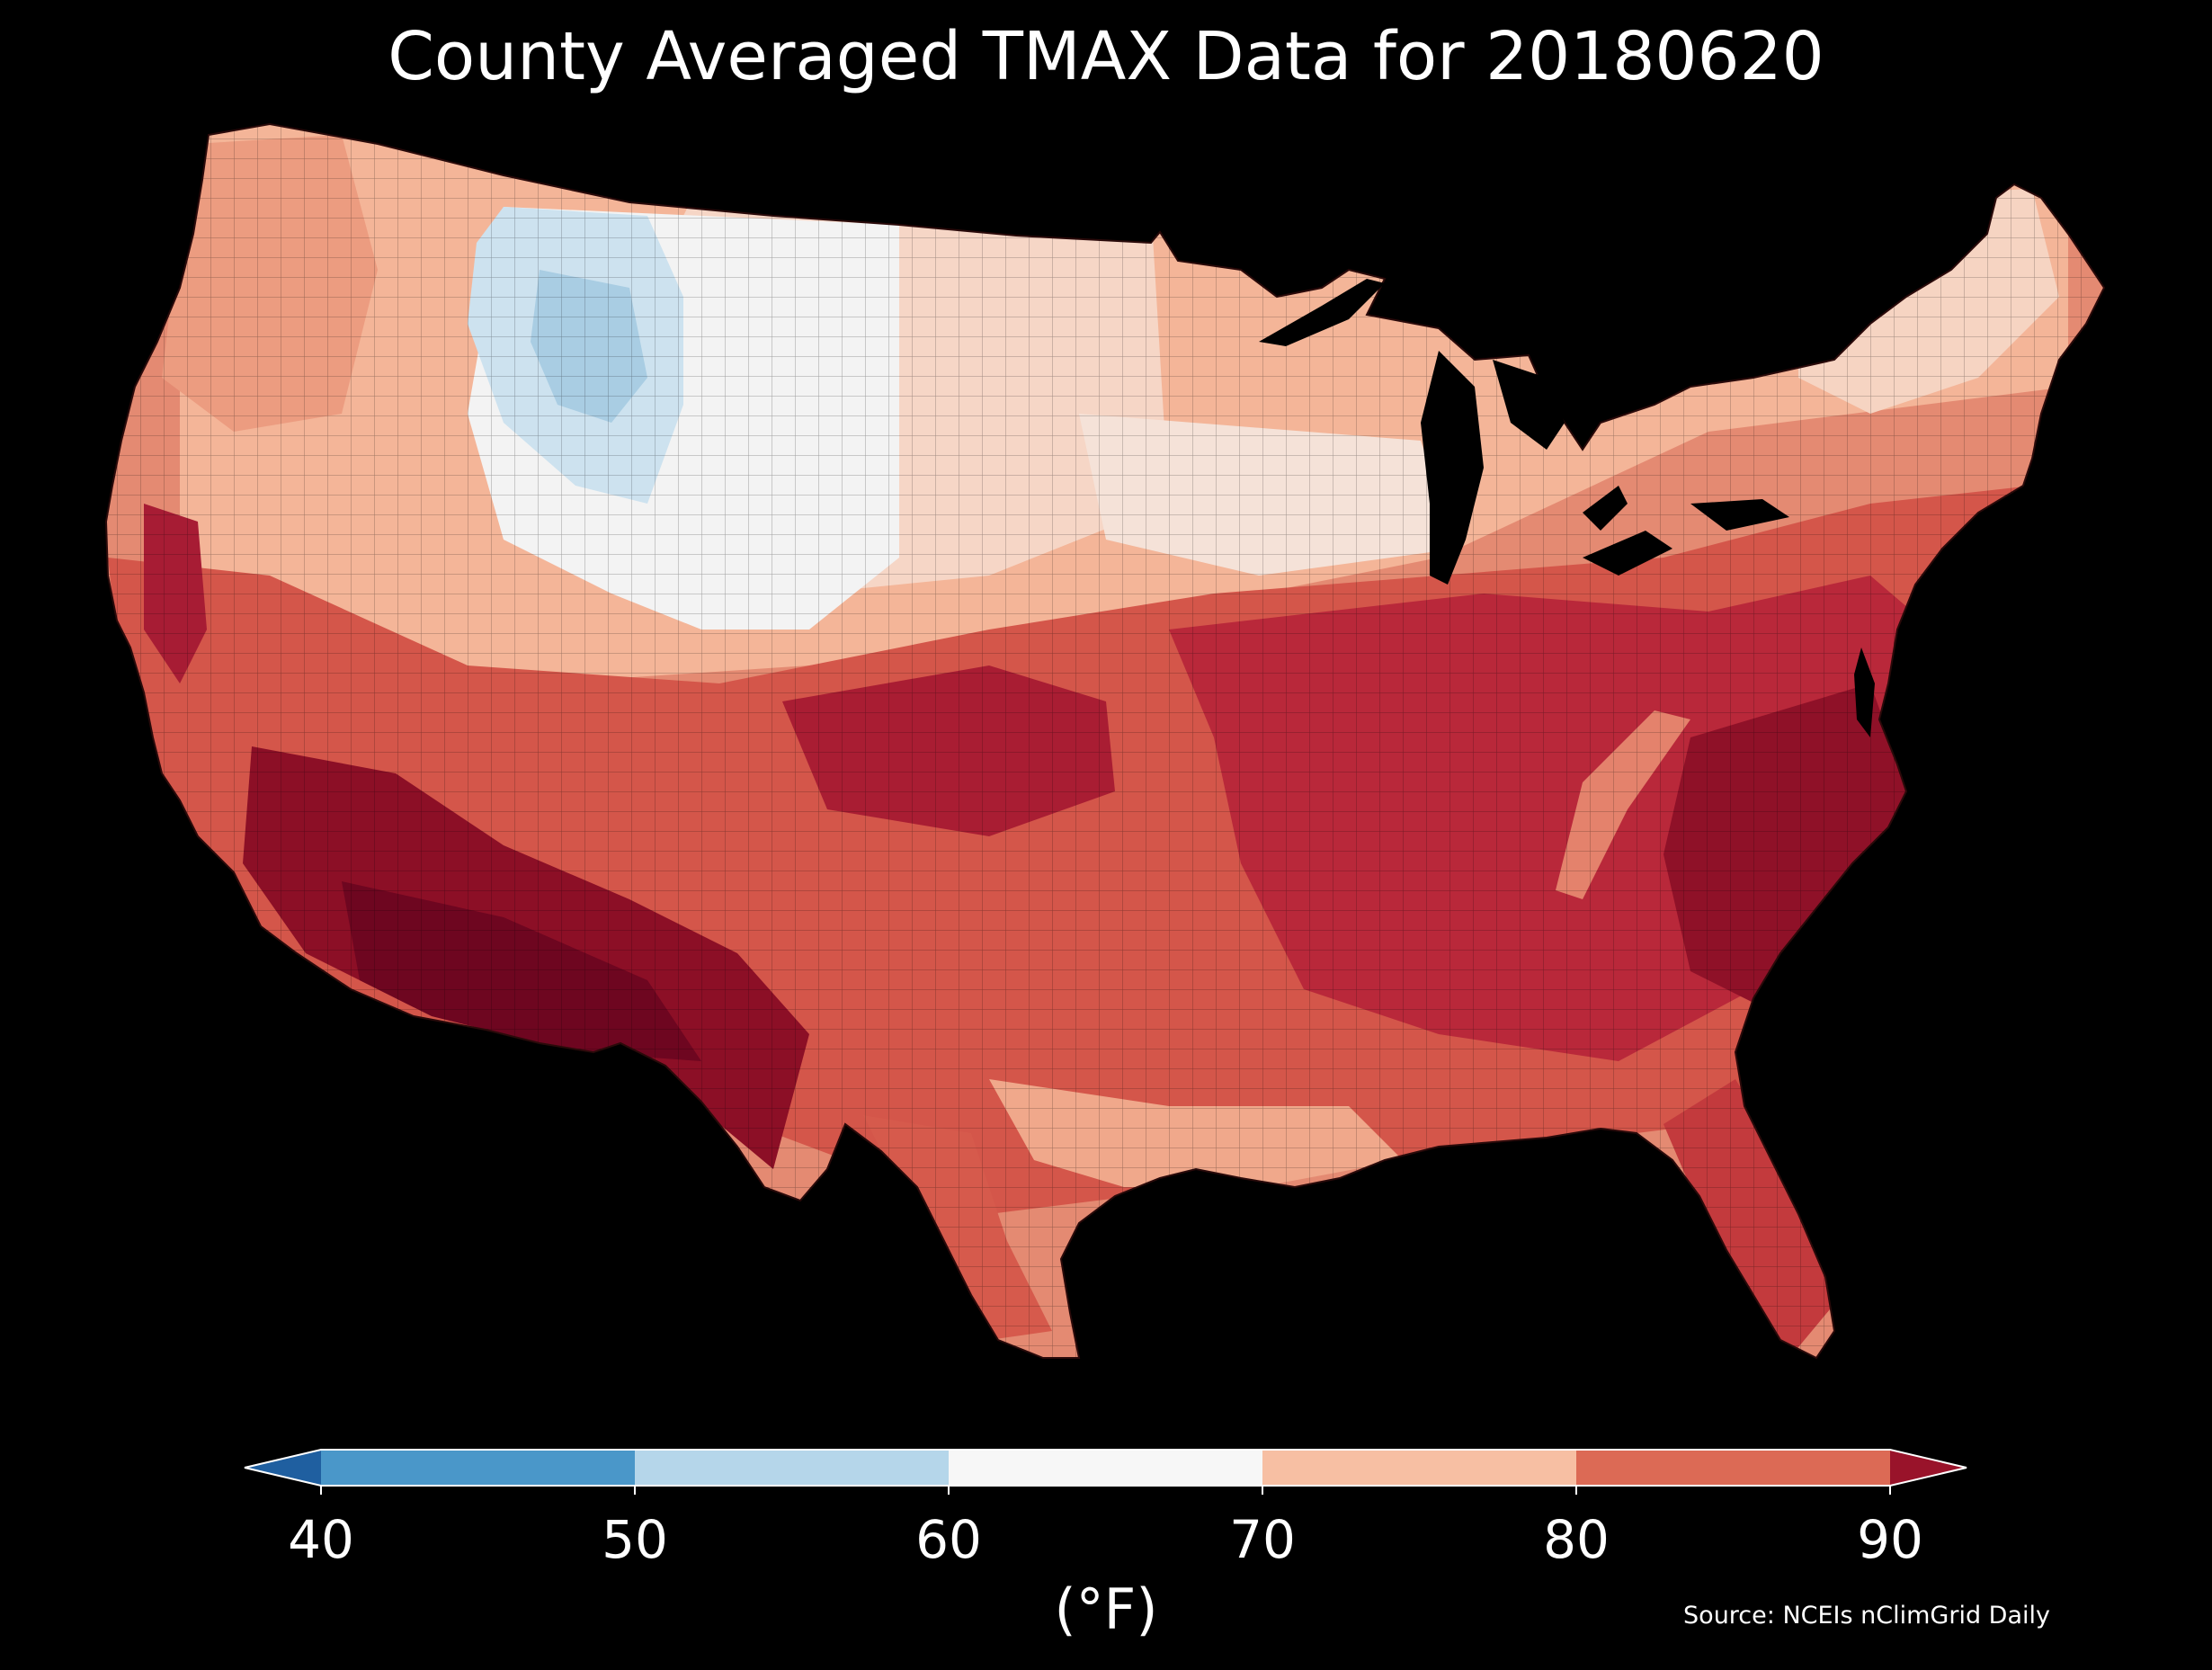 The height and width of the screenshot is (1670, 2212). I want to click on colorbar-label: (°F), so click(1106, 1609).